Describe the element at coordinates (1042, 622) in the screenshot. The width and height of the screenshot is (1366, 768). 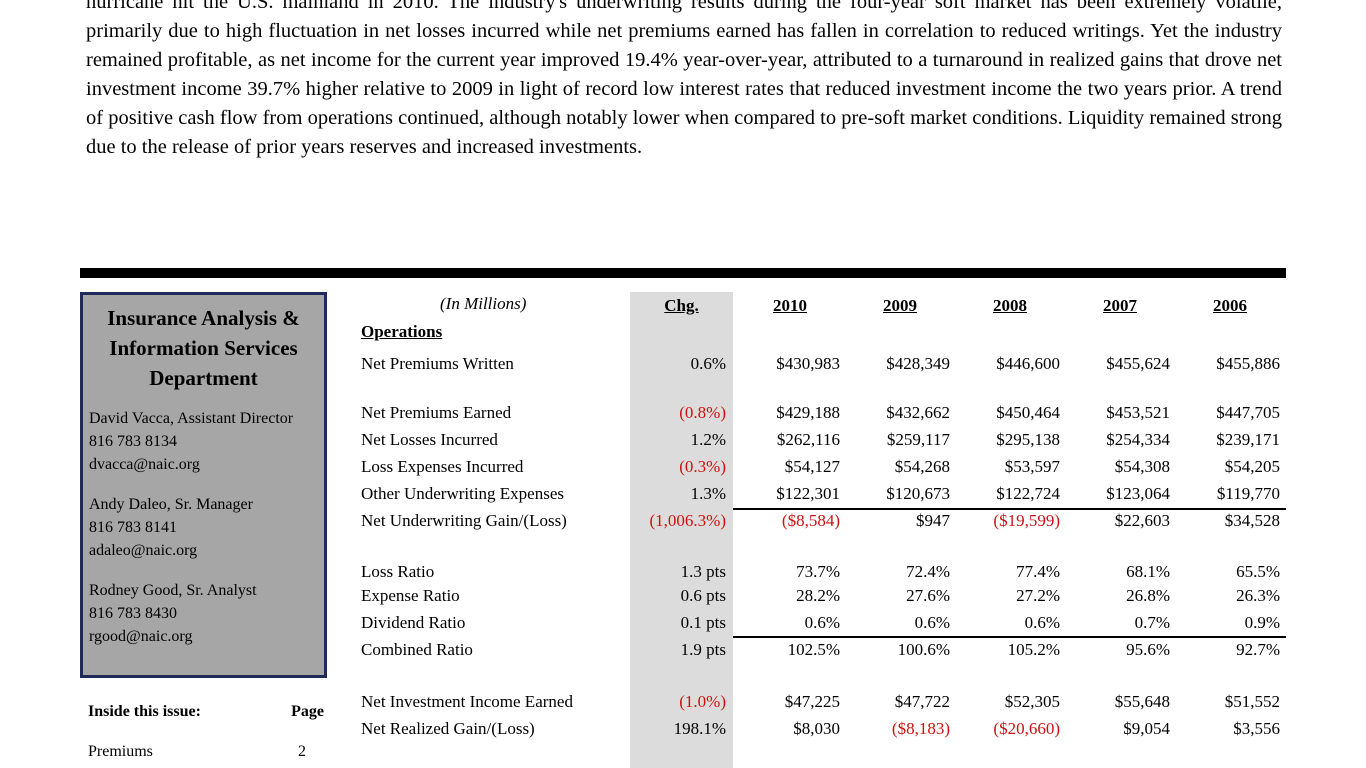
I see `value-cell-2008: 0.6%` at that location.